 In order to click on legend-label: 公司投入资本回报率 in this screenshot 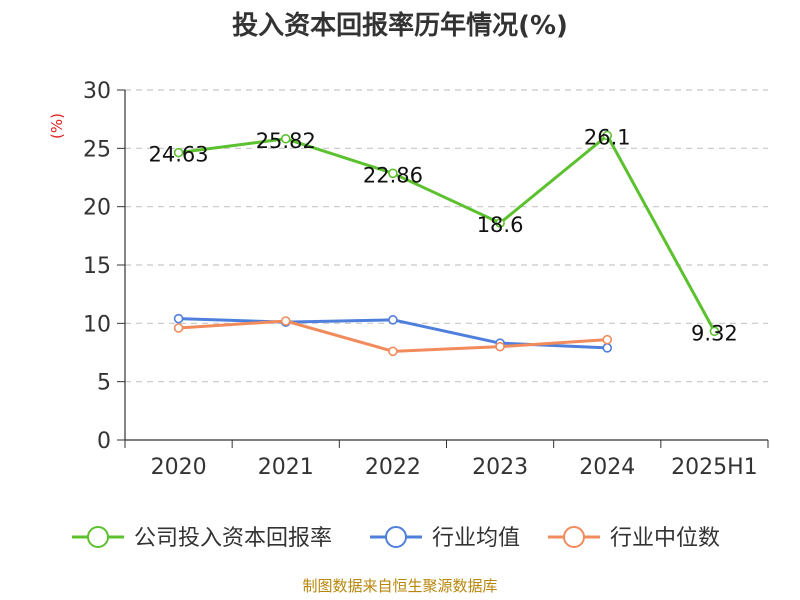, I will do `click(233, 538)`.